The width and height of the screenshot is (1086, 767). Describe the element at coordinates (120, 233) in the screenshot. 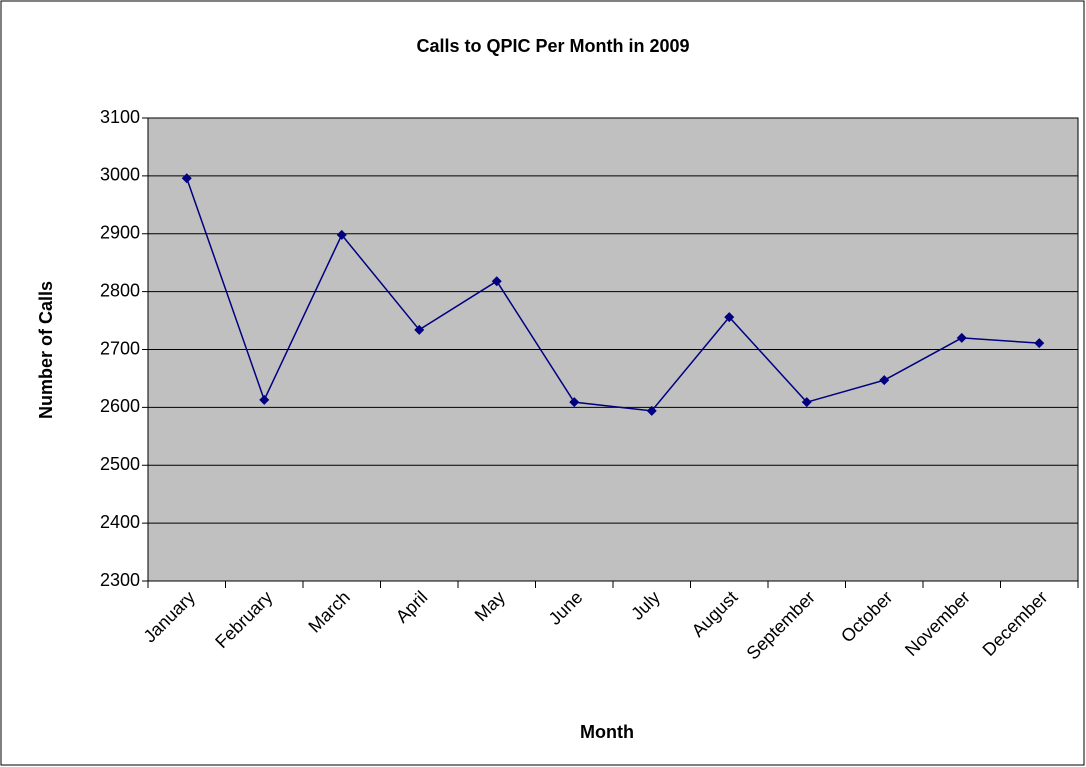

I see `y-tick-label: 2900` at that location.